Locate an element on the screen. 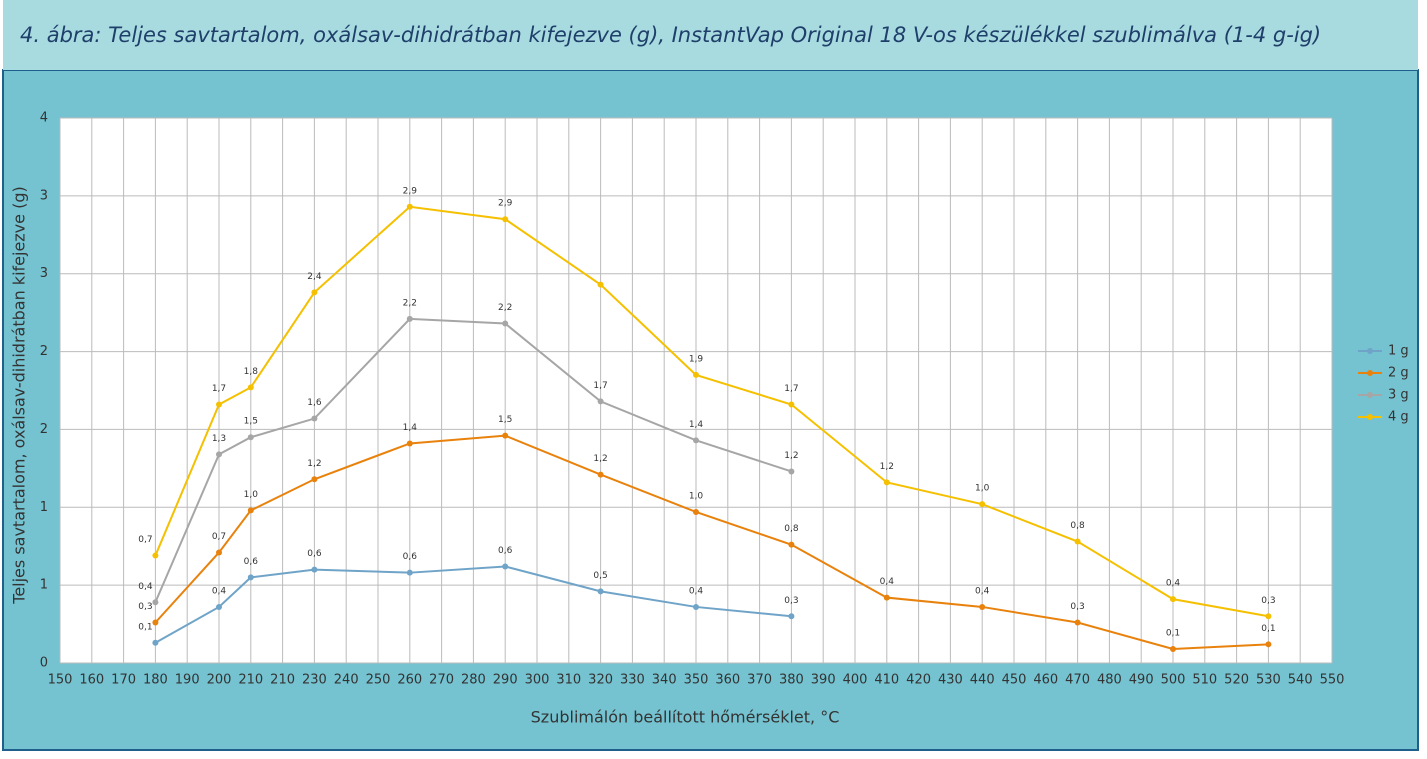 This screenshot has width=1427, height=759. x-tick-label: 350 is located at coordinates (696, 680).